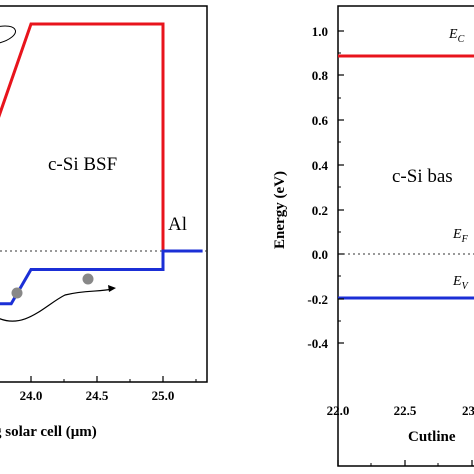 The image size is (474, 474). What do you see at coordinates (163, 395) in the screenshot?
I see `left-x-tick-label: 25.0` at bounding box center [163, 395].